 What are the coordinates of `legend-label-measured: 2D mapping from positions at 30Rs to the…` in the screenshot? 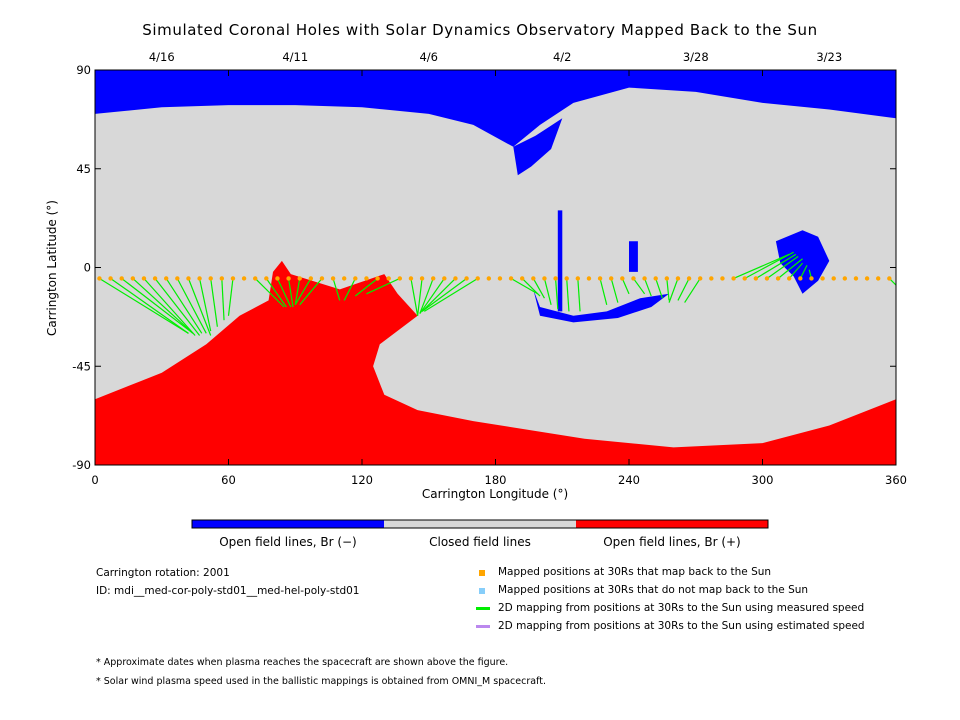 It's located at (681, 608).